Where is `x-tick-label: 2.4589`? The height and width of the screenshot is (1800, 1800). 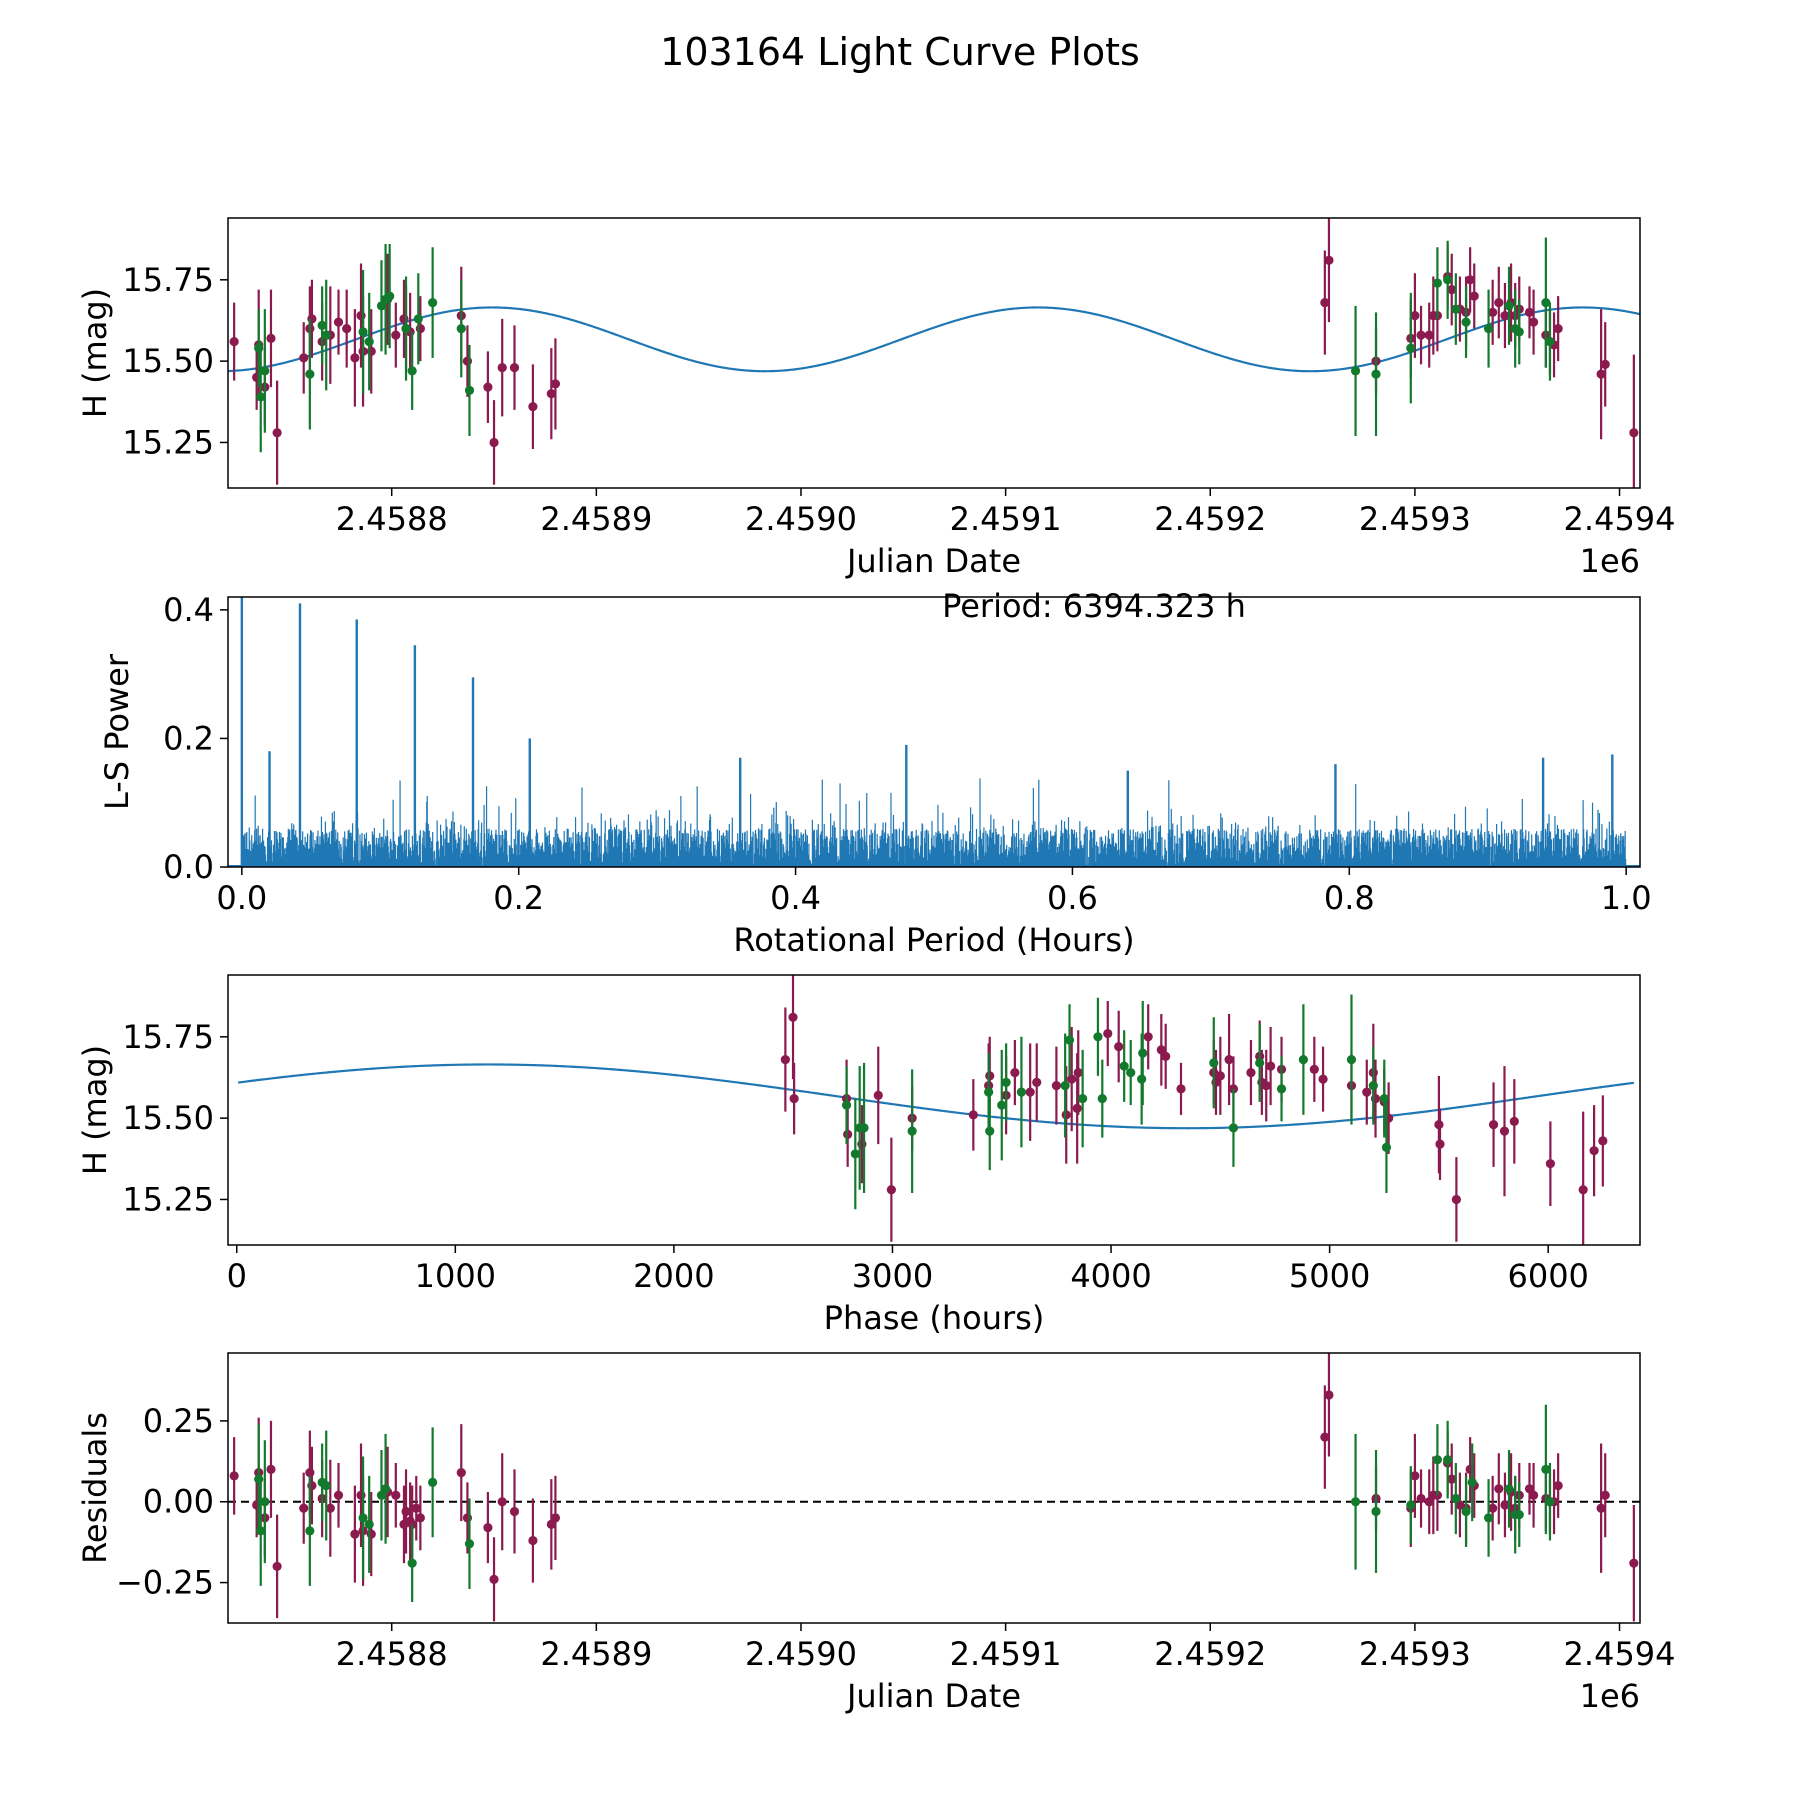
x-tick-label: 2.4589 is located at coordinates (596, 1654).